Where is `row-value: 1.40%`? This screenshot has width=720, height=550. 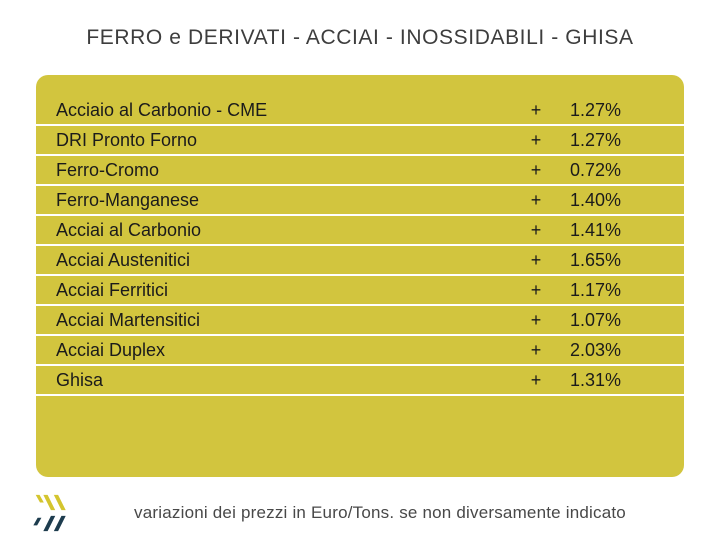 row-value: 1.40% is located at coordinates (596, 199).